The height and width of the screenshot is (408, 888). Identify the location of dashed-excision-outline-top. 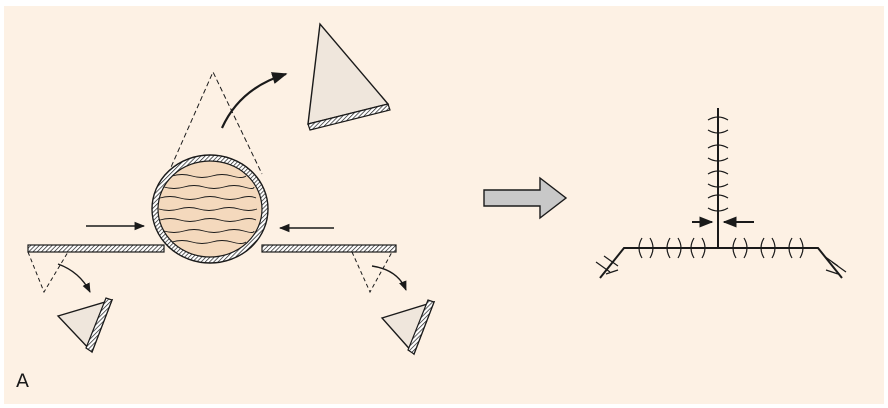
(215, 122).